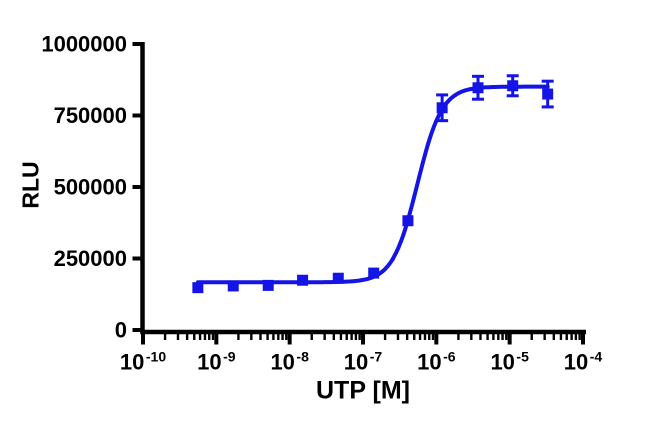 The height and width of the screenshot is (426, 650). Describe the element at coordinates (363, 390) in the screenshot. I see `x-axis-title: UTP [M]` at that location.